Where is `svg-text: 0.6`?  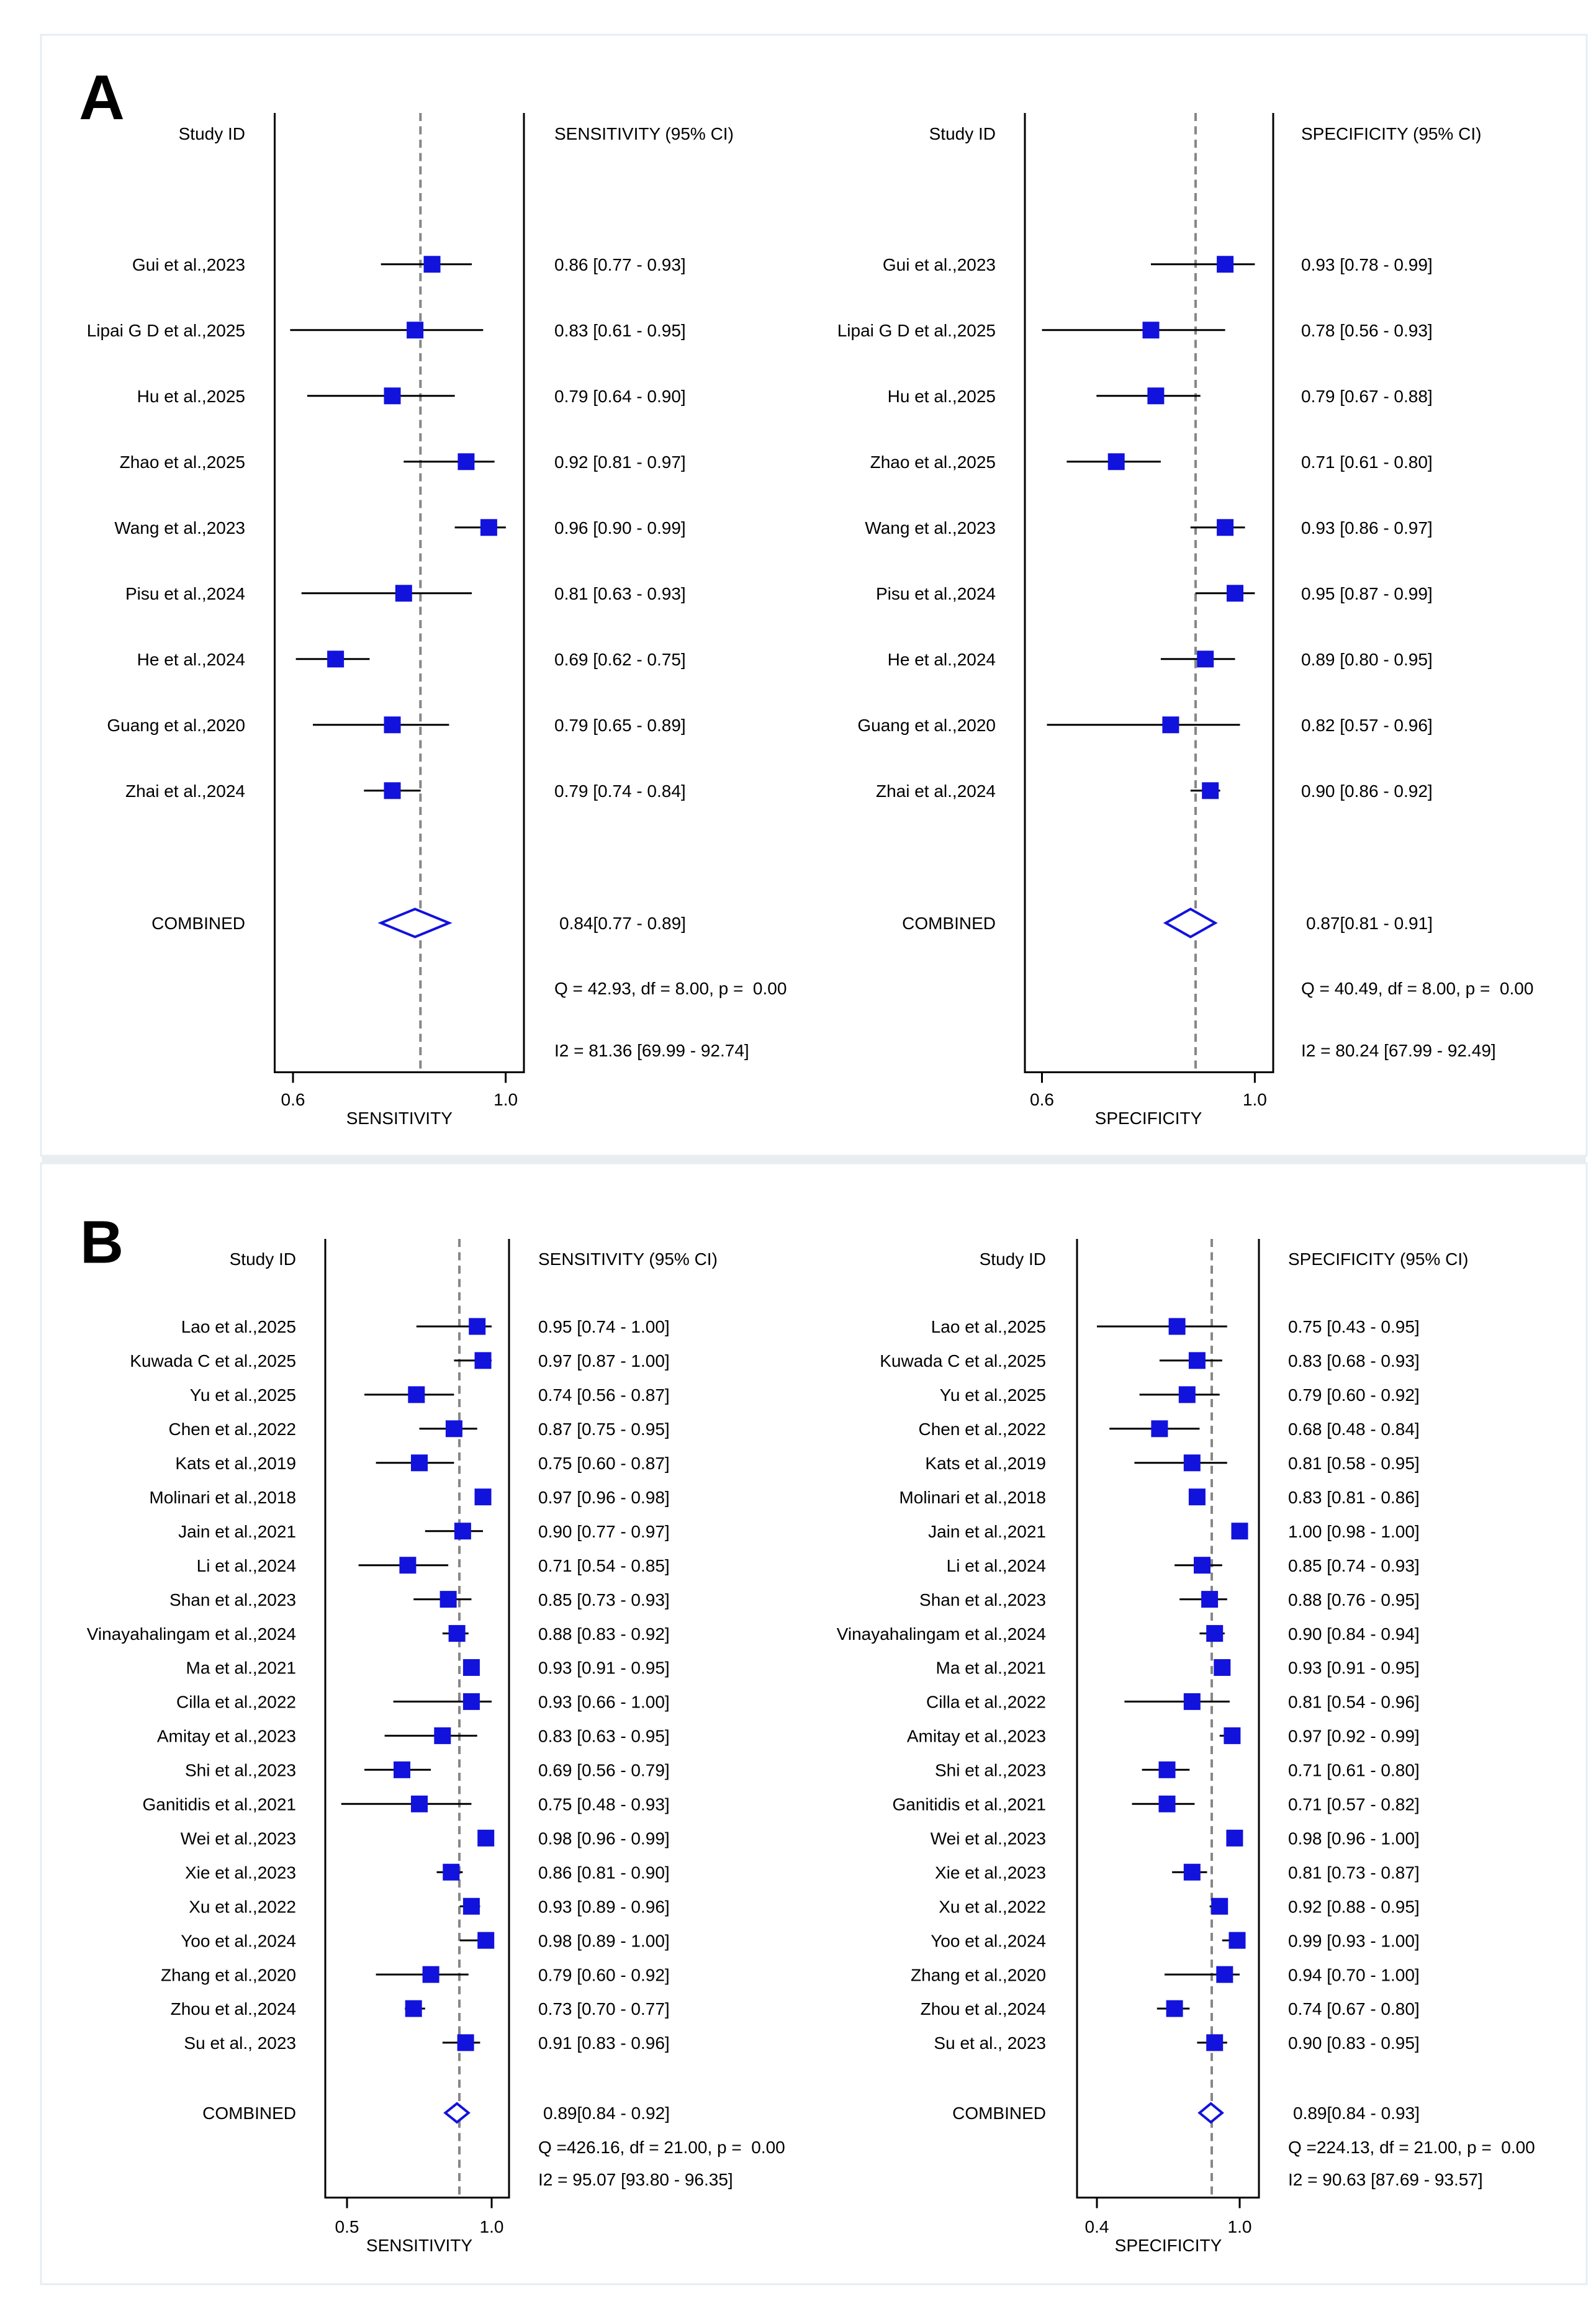 svg-text: 0.6 is located at coordinates (1042, 1099).